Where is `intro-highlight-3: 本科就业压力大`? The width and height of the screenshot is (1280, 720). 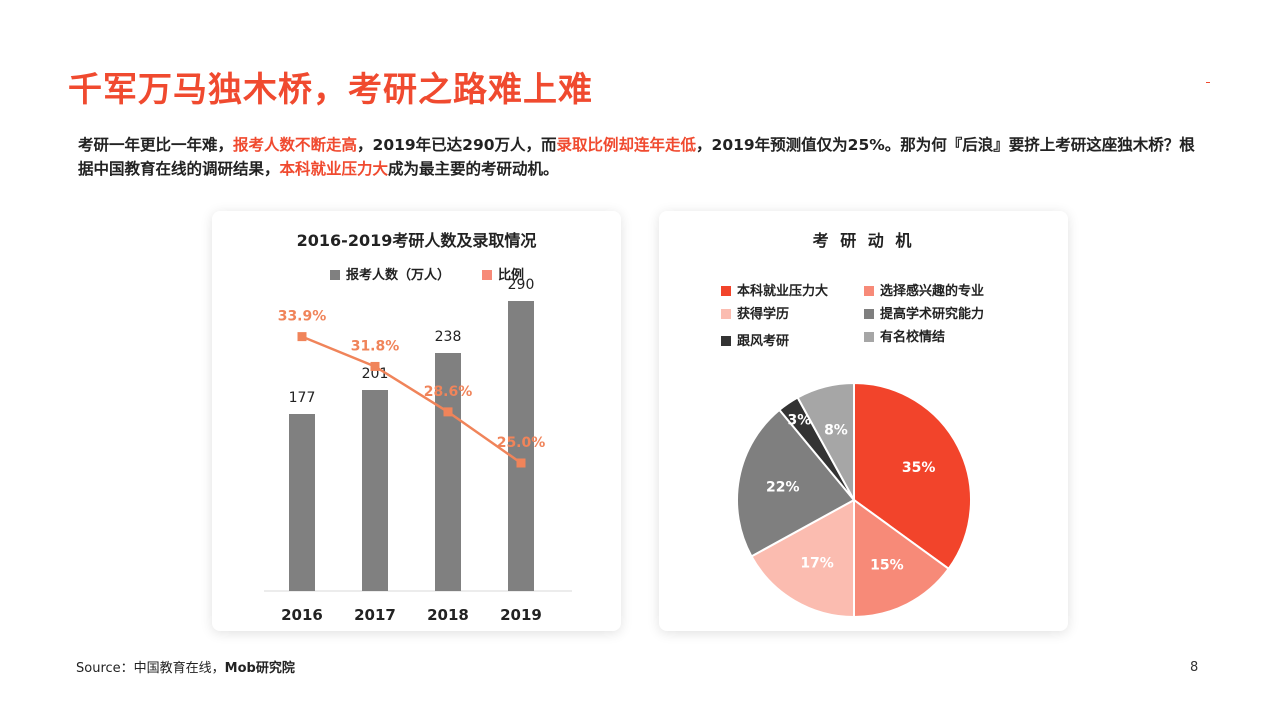
intro-highlight-3: 本科就业压力大 is located at coordinates (334, 169).